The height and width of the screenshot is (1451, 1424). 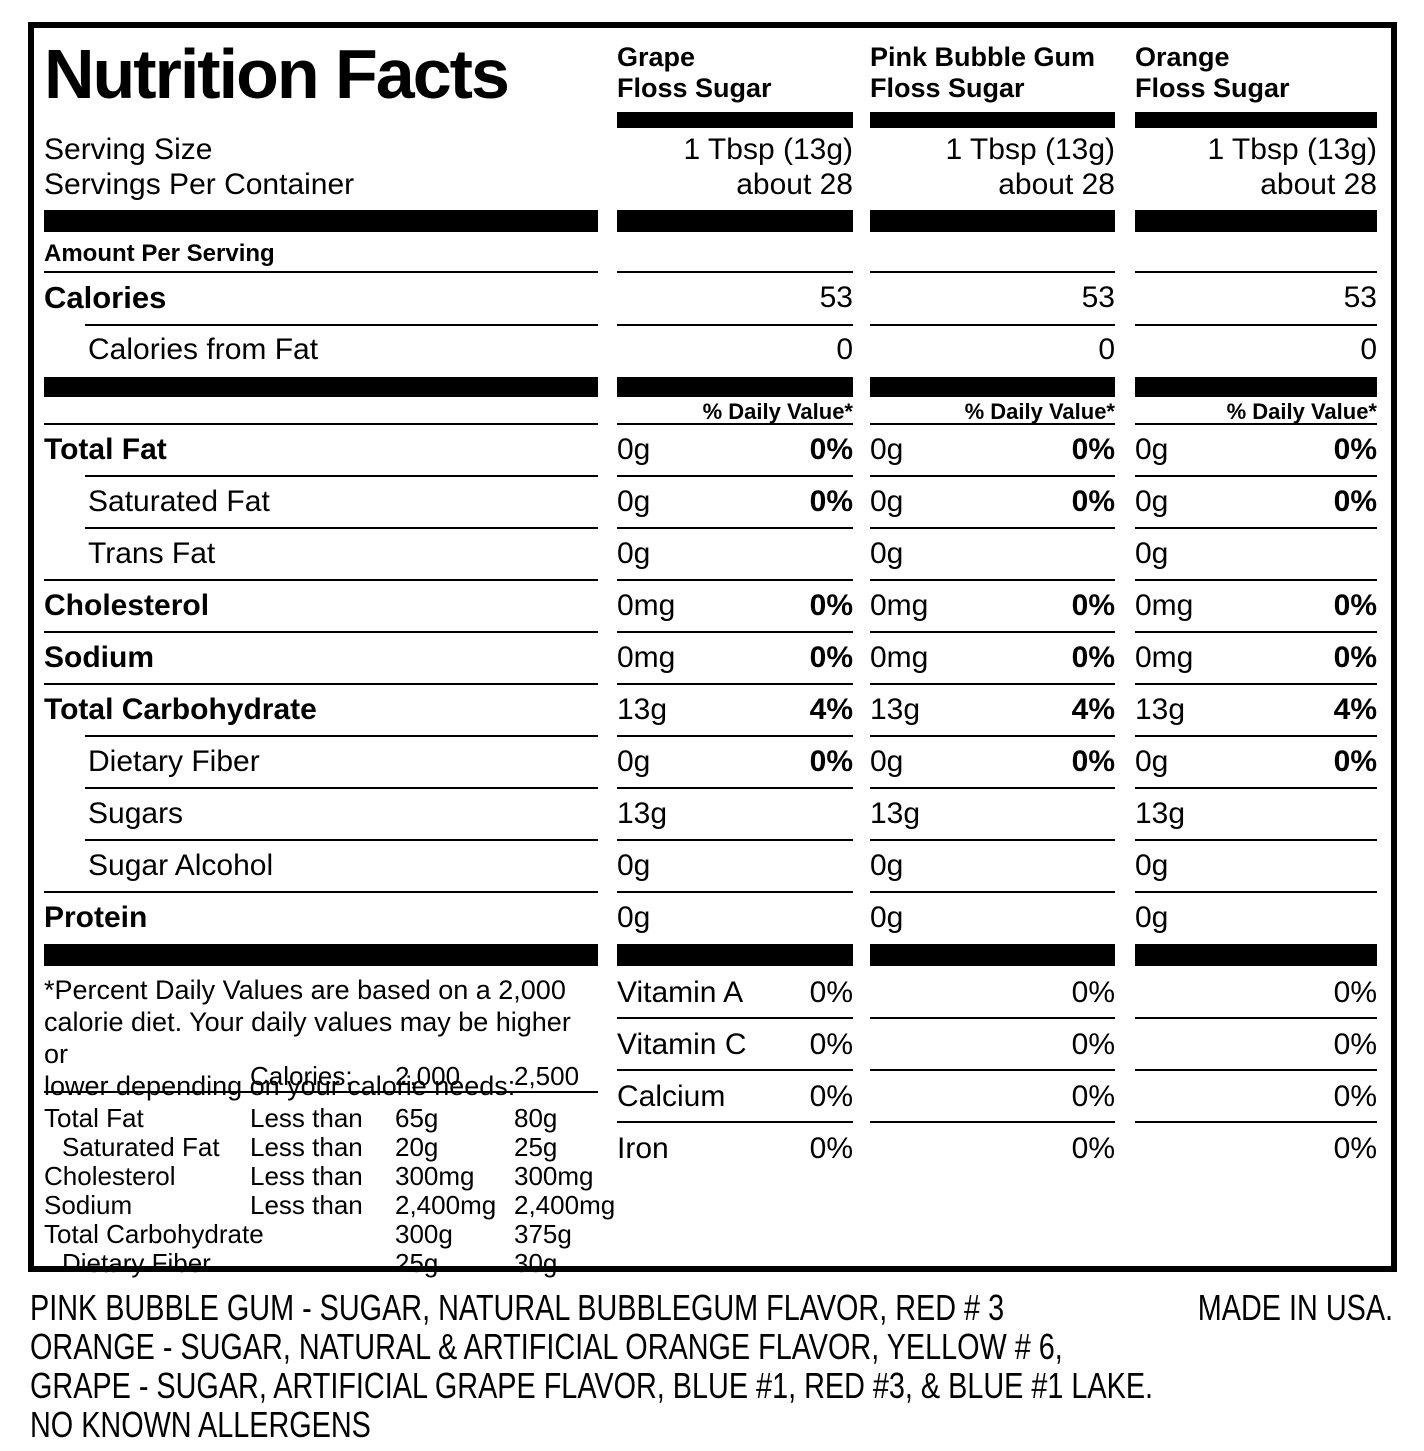 I want to click on serving-size-value: 1 Tbsp (13g), so click(x=1292, y=149).